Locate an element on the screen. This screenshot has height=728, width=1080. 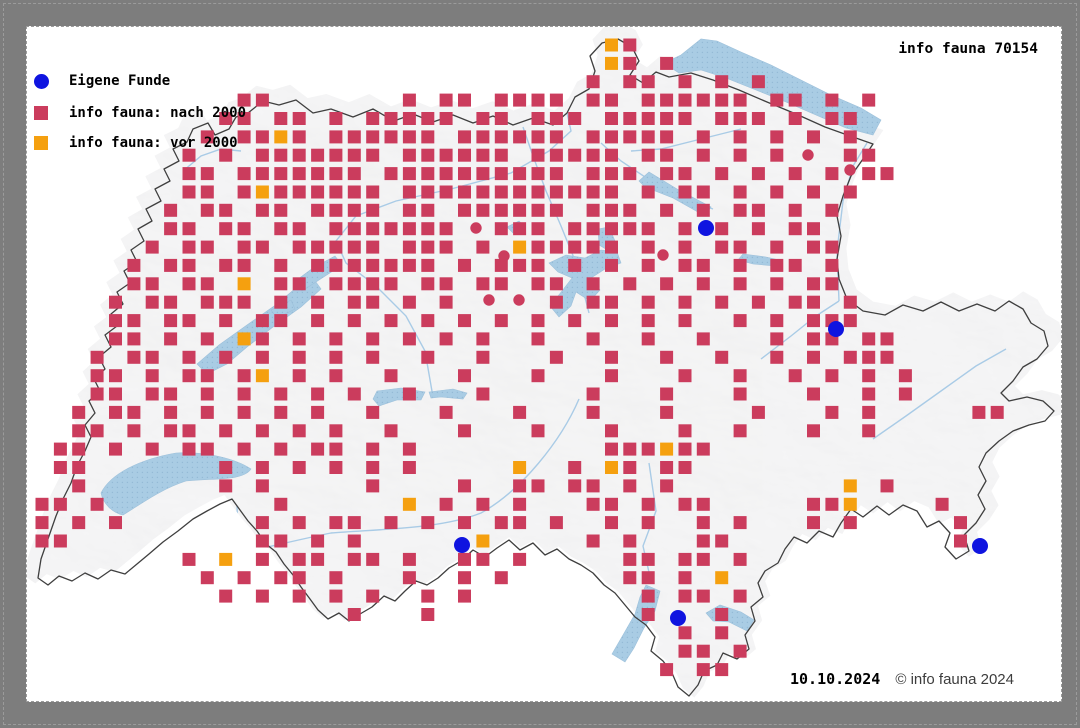
legend-item-nach-2000: info fauna: nach 2000 is located at coordinates (136, 113).